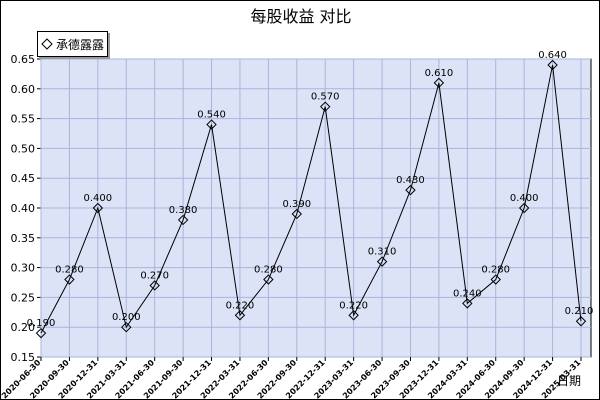 The image size is (600, 400). Describe the element at coordinates (23, 119) in the screenshot. I see `y-tick-label: 0.55` at that location.